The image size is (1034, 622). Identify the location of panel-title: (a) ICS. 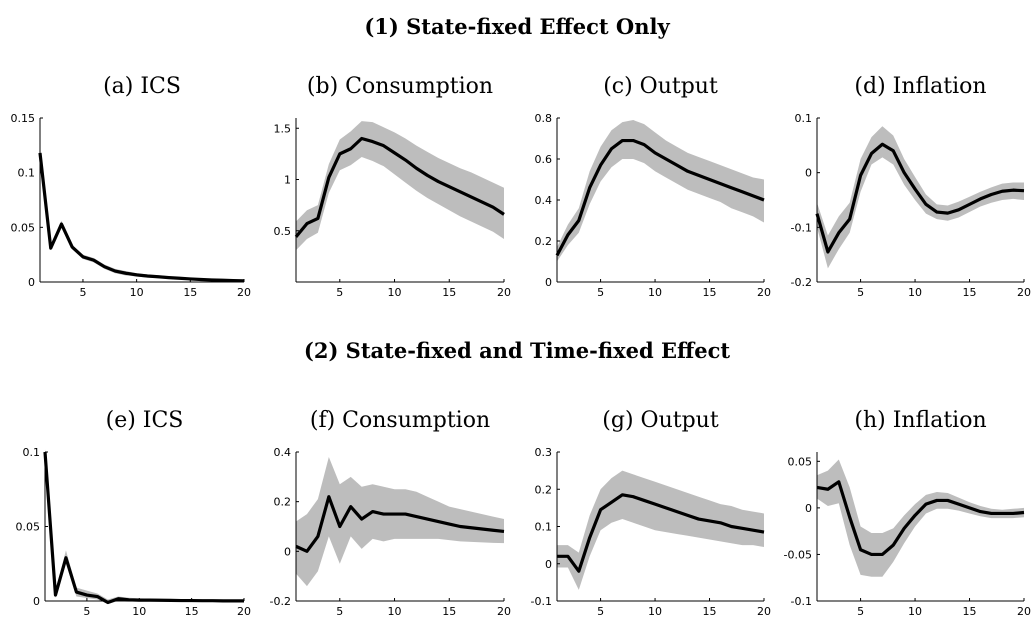
(142, 86).